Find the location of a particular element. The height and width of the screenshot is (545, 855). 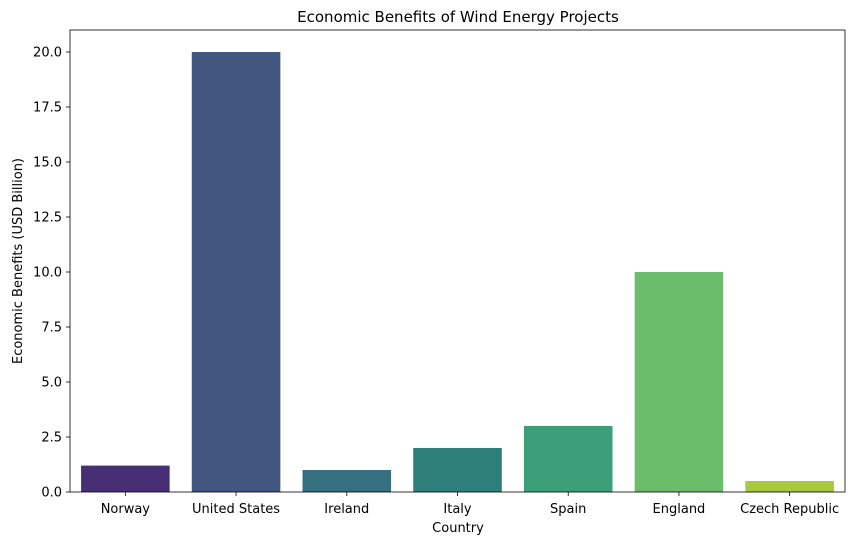

y-tick-label: 15.0 is located at coordinates (47, 163).